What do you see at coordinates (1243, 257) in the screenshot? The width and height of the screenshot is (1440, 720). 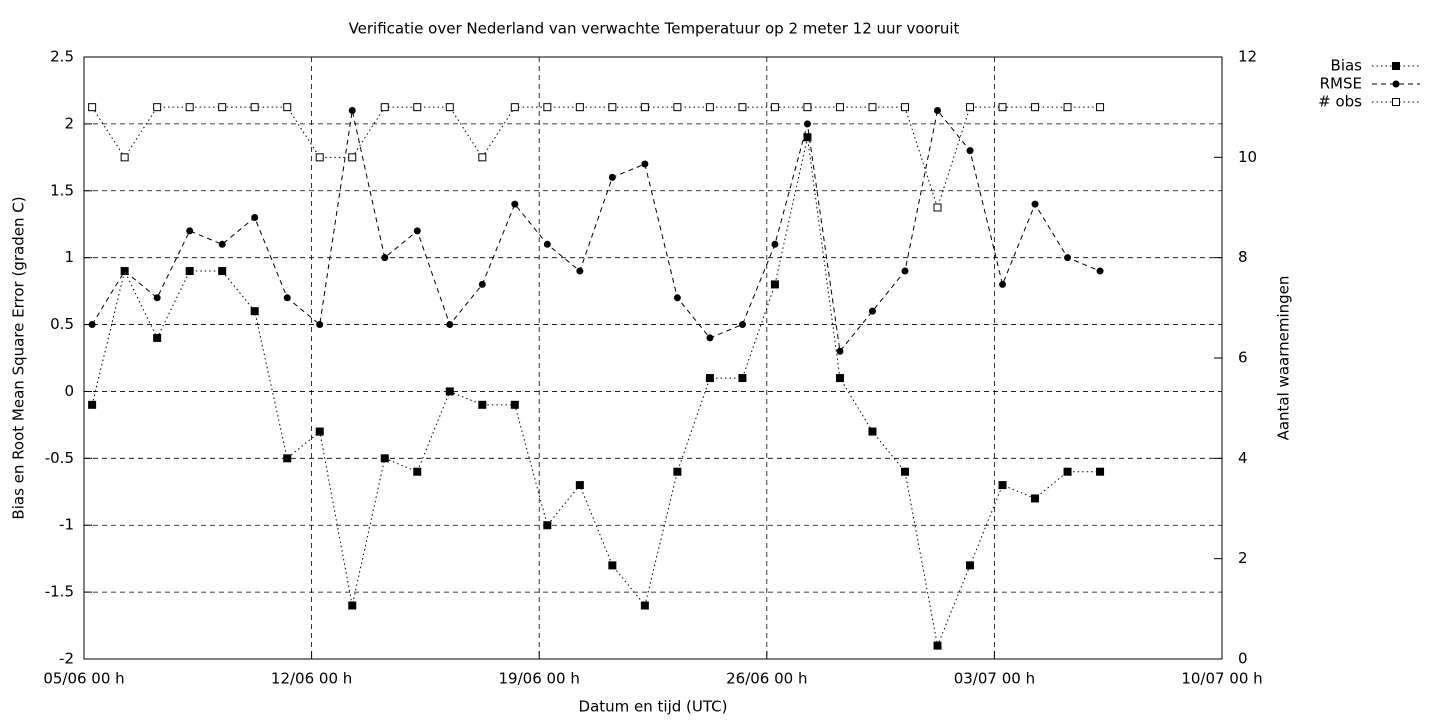 I see `y2-tick-label: 8` at bounding box center [1243, 257].